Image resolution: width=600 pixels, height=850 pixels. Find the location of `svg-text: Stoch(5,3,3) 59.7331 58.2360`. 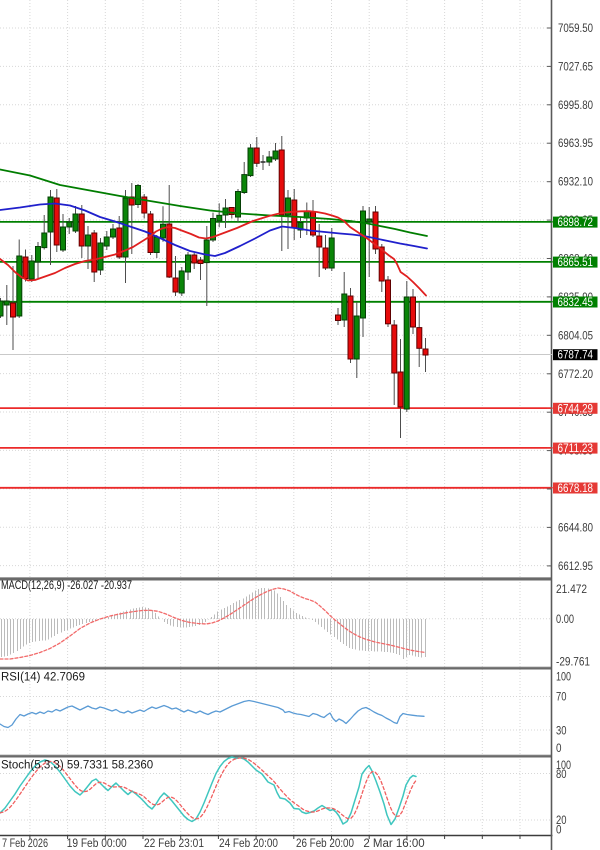

svg-text: Stoch(5,3,3) 59.7331 58.2360 is located at coordinates (77, 766).